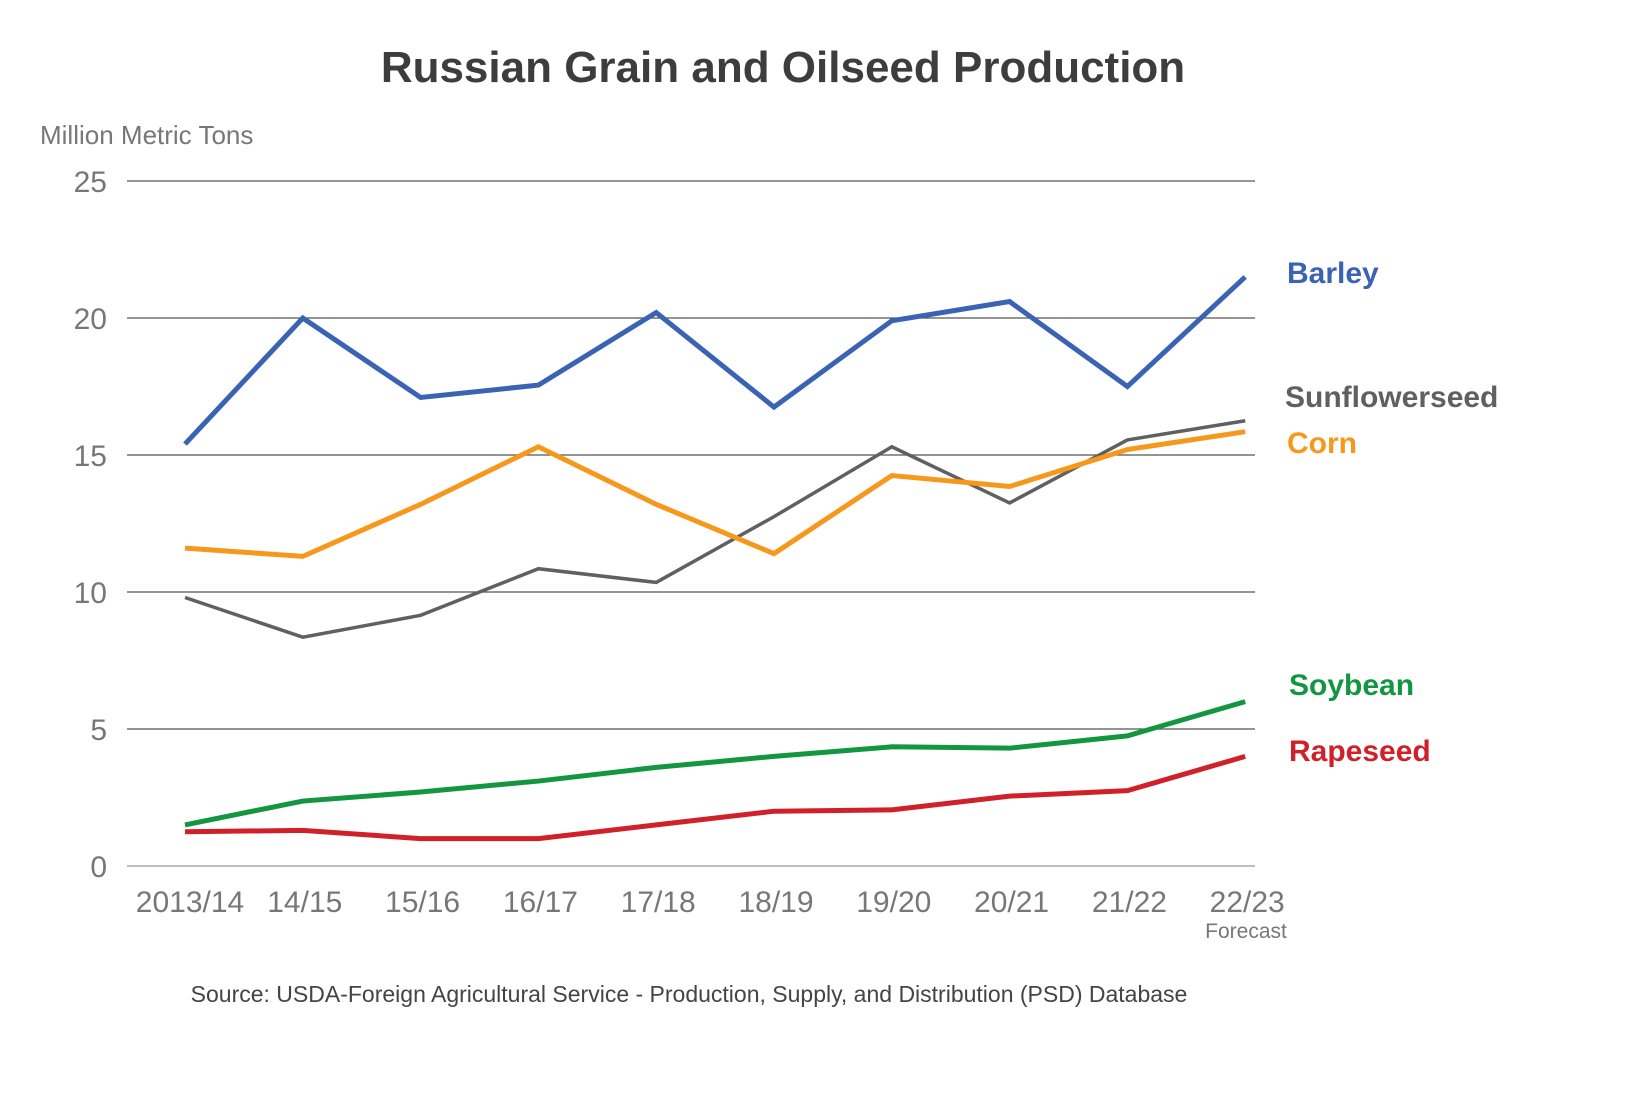 Image resolution: width=1651 pixels, height=1107 pixels. Describe the element at coordinates (1360, 751) in the screenshot. I see `series-label-rapeseed: Rapeseed` at that location.